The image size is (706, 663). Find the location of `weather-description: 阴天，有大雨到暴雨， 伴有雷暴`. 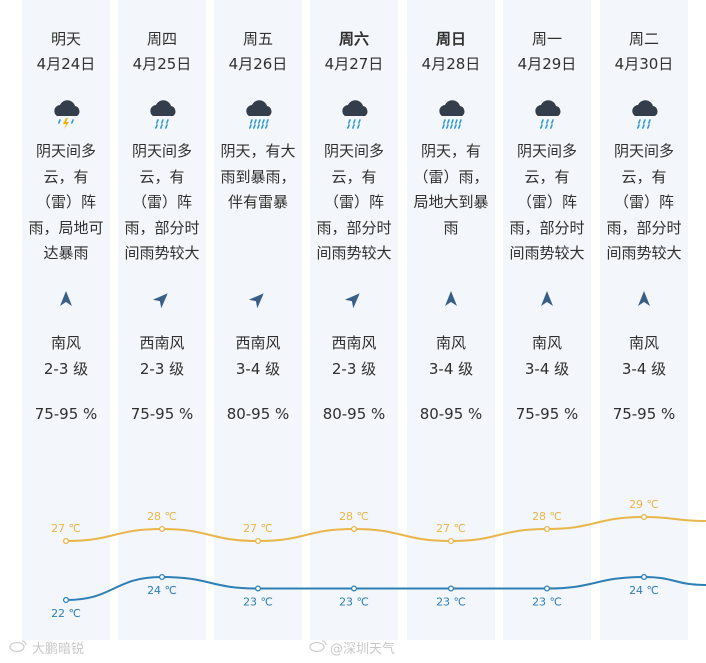

weather-description: 阴天，有大雨到暴雨， 伴有雷暴 is located at coordinates (258, 177).